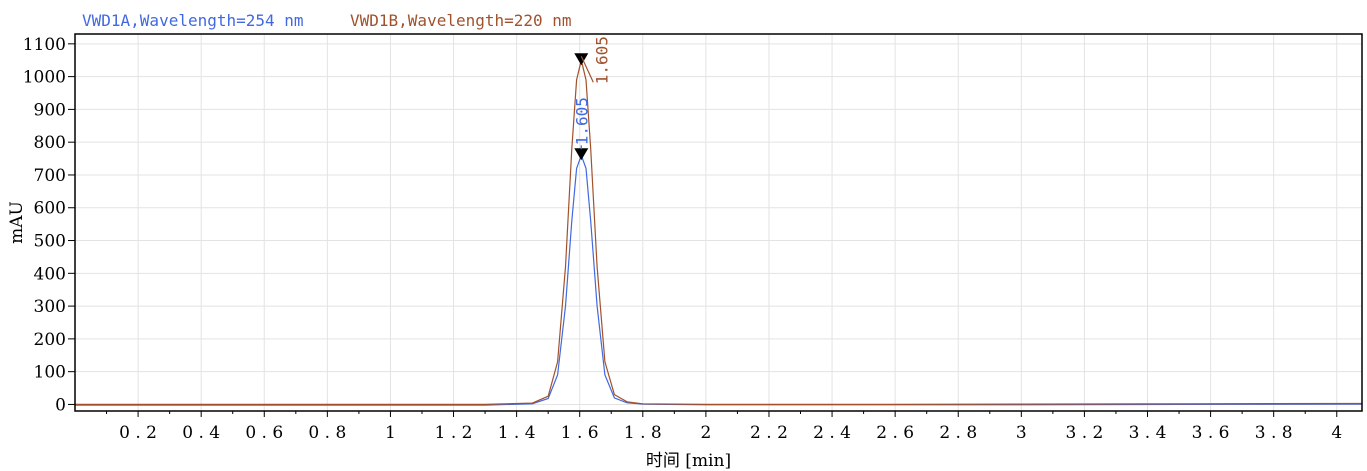  What do you see at coordinates (50, 307) in the screenshot?
I see `y-tick-label: 300` at bounding box center [50, 307].